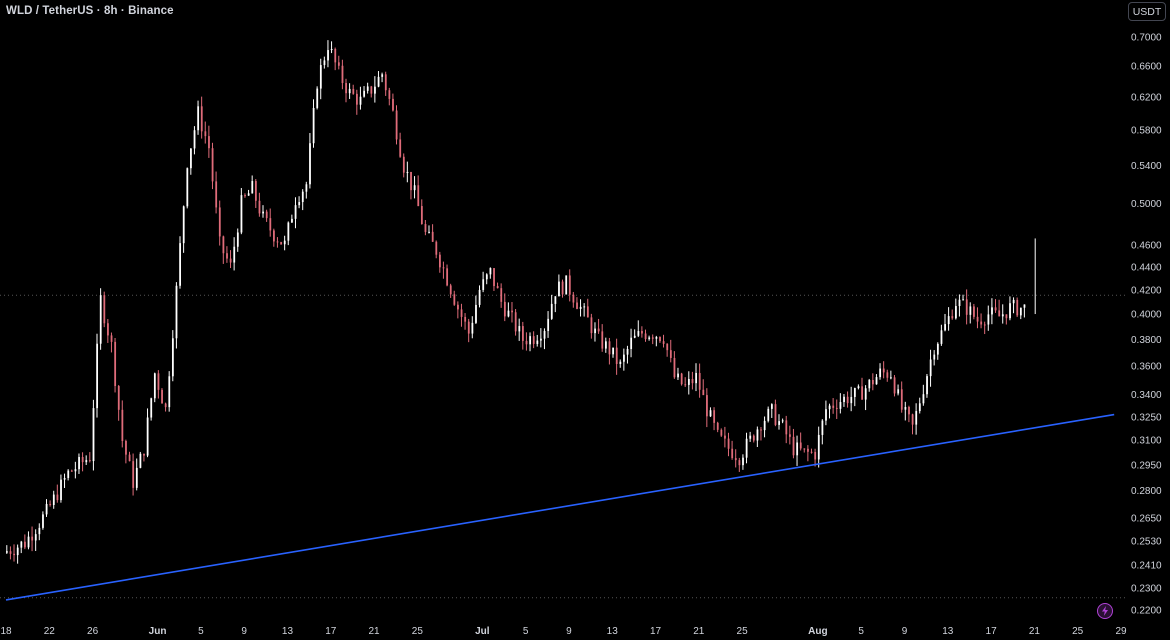  Describe the element at coordinates (6, 631) in the screenshot. I see `x-tick-label: 18` at that location.